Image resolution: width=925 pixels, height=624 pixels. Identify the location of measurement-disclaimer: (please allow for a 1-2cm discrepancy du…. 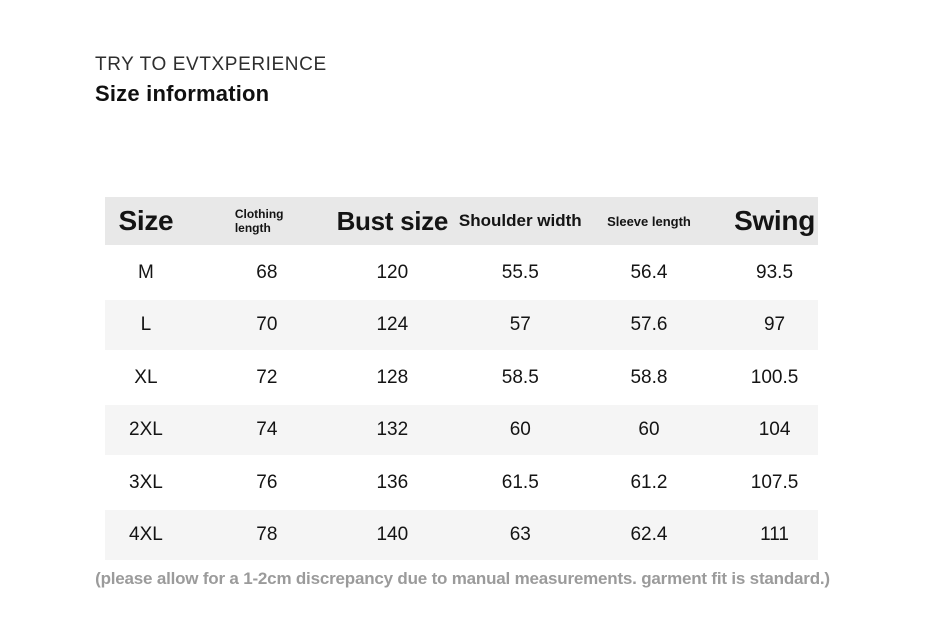
(462, 578).